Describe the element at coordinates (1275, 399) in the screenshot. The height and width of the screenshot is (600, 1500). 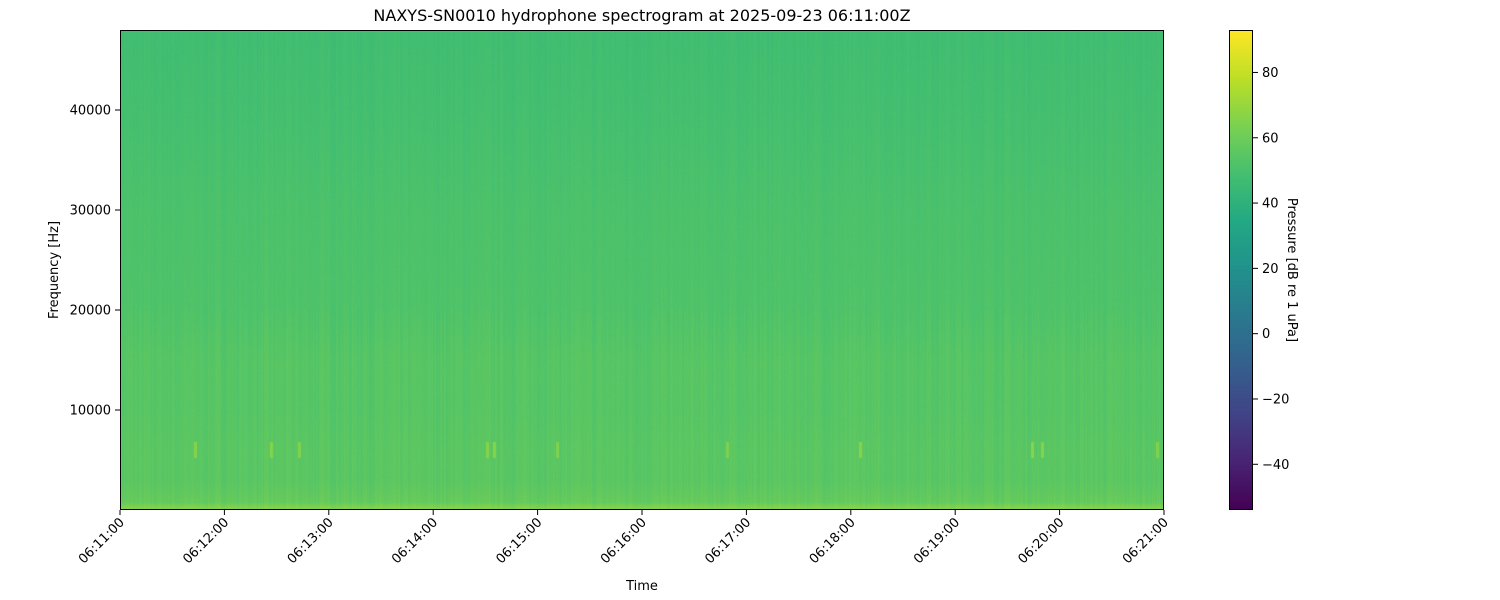
I see `colorbar-tick-label: −20` at that location.